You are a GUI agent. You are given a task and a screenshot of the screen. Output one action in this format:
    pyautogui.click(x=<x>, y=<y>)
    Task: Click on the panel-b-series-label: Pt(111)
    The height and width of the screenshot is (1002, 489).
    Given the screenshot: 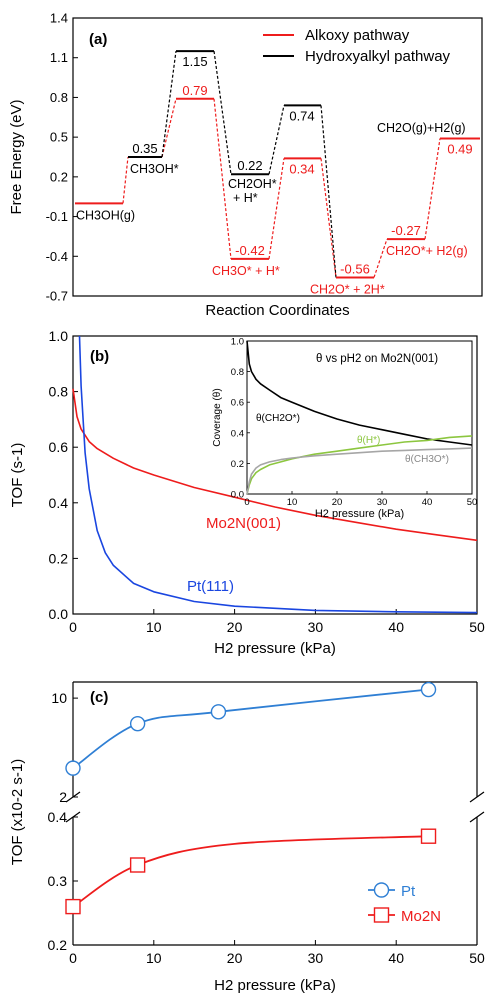 What is the action you would take?
    pyautogui.click(x=210, y=586)
    